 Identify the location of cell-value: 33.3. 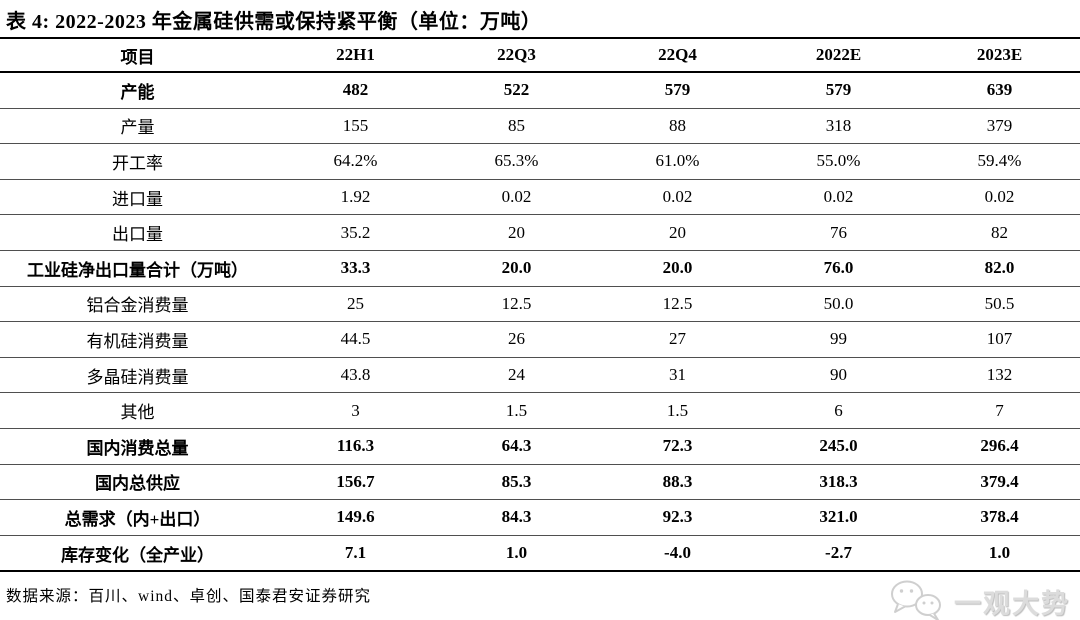
(355, 268).